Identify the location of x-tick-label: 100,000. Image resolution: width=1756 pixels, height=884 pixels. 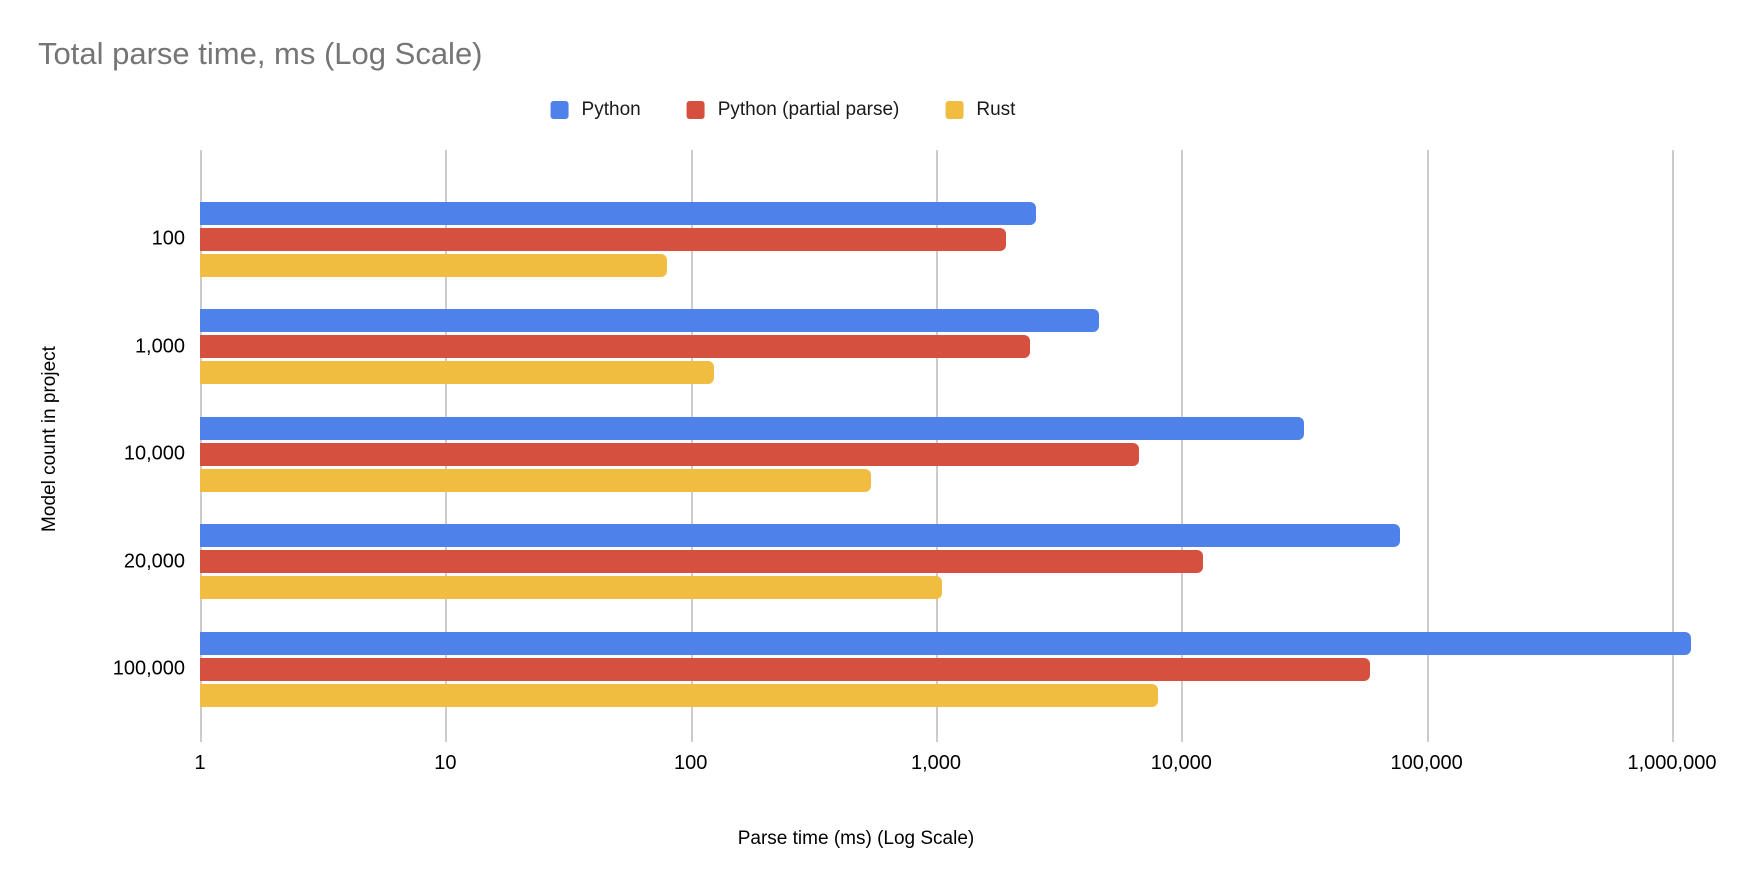
(1426, 763).